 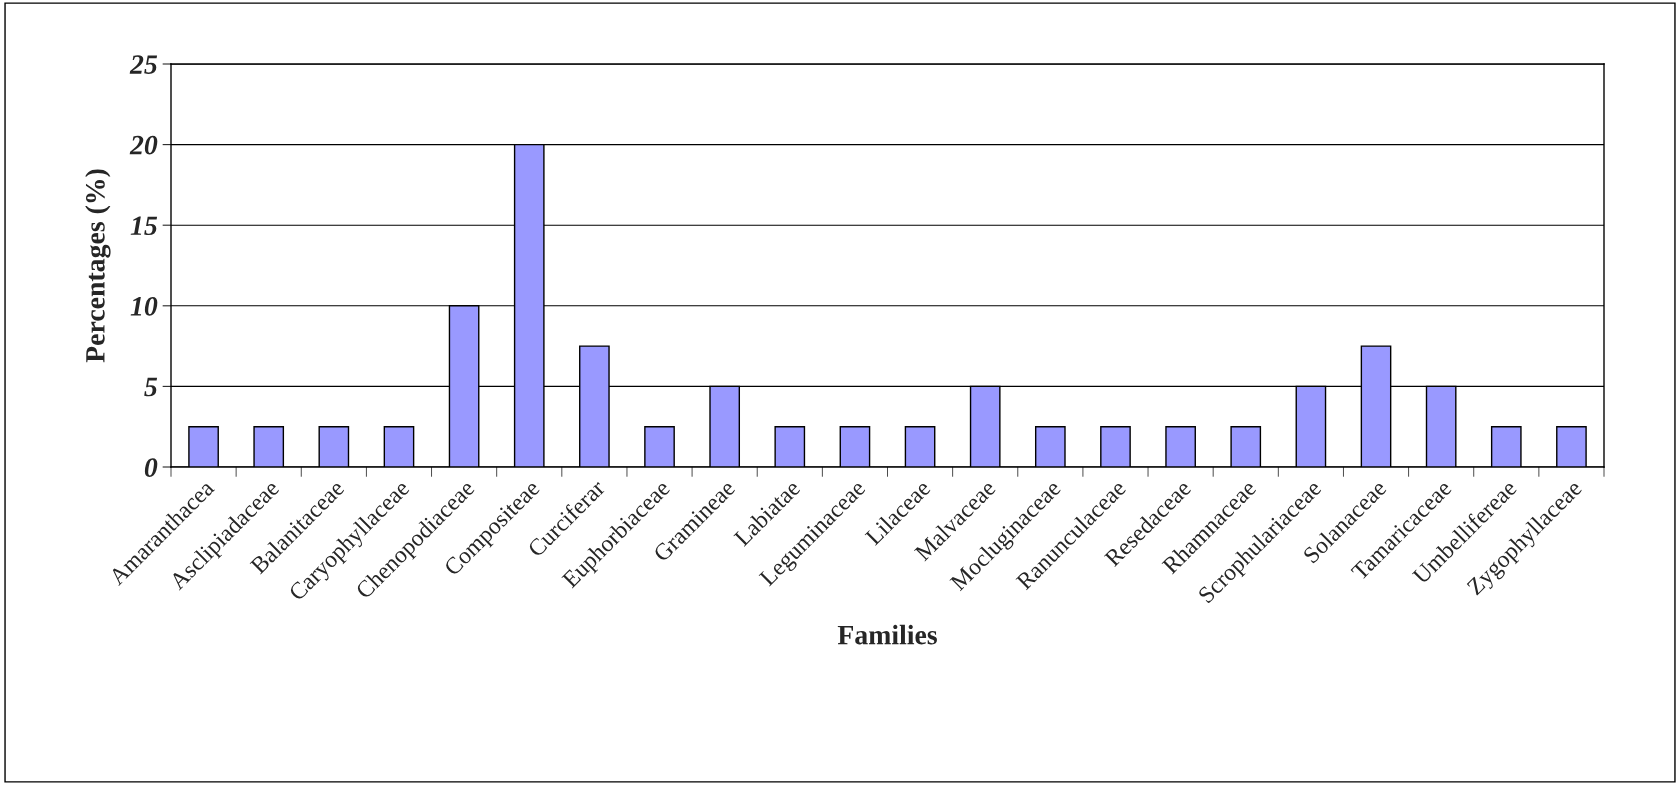 I want to click on y-tick-label: 5, so click(x=151, y=387).